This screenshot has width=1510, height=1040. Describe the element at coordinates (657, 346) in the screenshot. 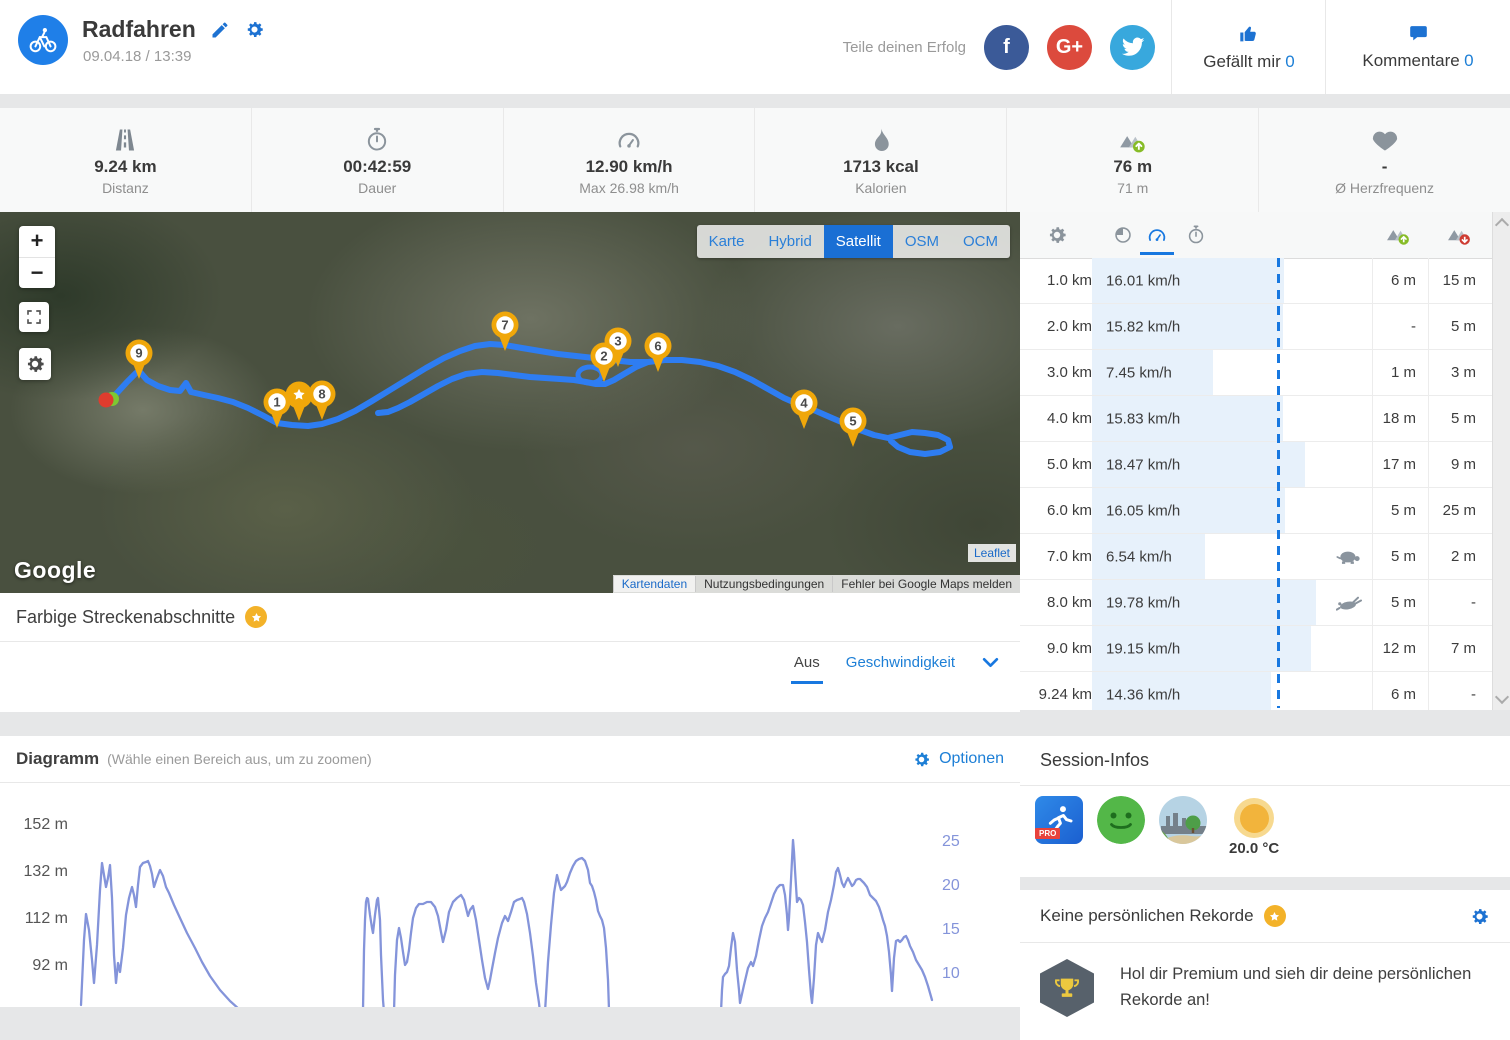

I see `svg-text: 6` at that location.